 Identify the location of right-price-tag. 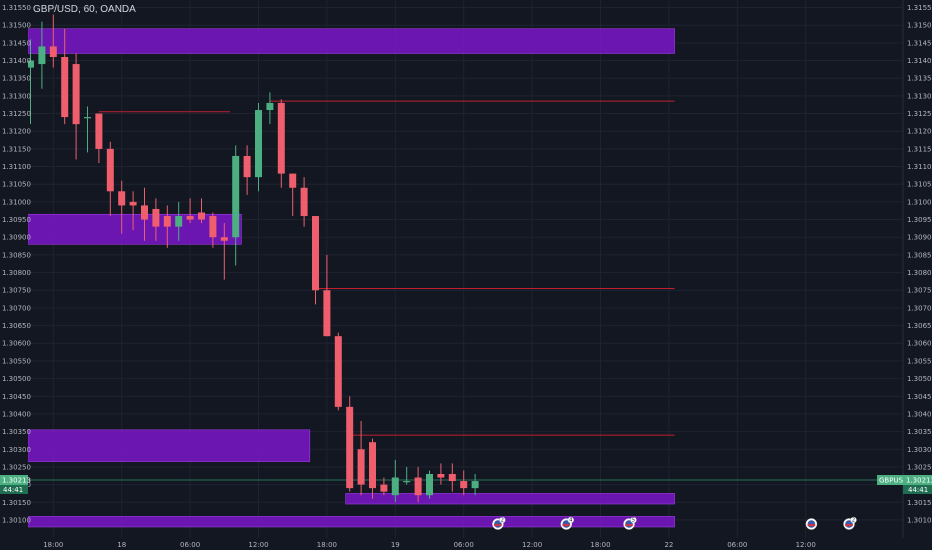
(917, 480).